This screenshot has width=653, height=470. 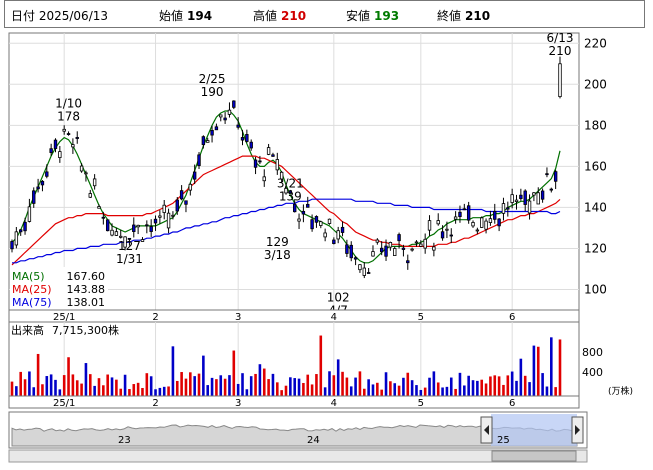 I want to click on navigator-label-25: 25, so click(x=503, y=440).